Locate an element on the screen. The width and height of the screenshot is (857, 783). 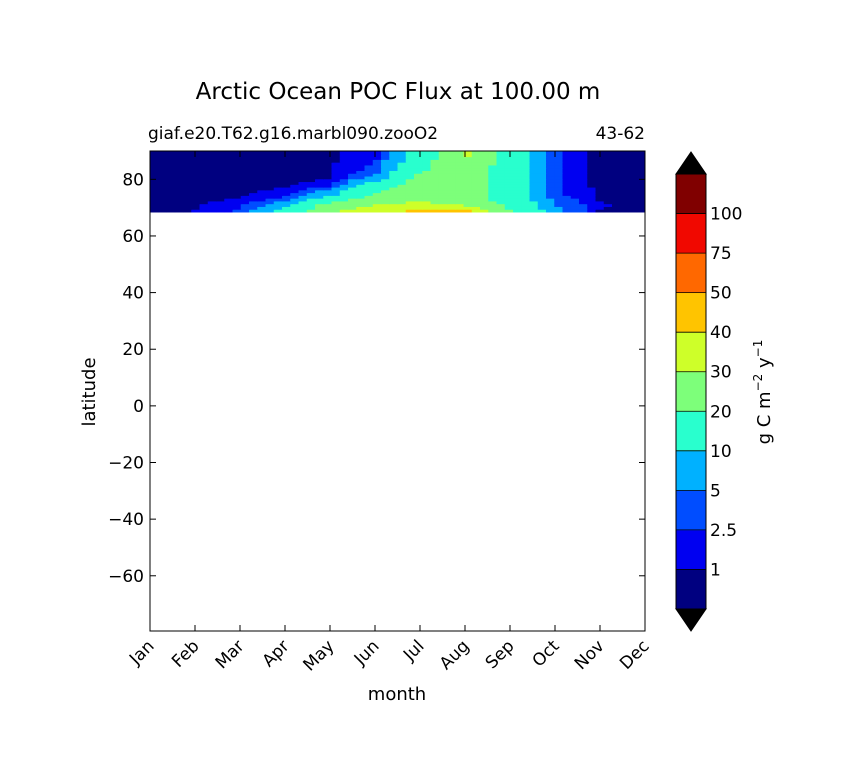
colorbar-ticks: 1 2.5 5 10 20 30 40 50 75 100 is located at coordinates (726, 393).